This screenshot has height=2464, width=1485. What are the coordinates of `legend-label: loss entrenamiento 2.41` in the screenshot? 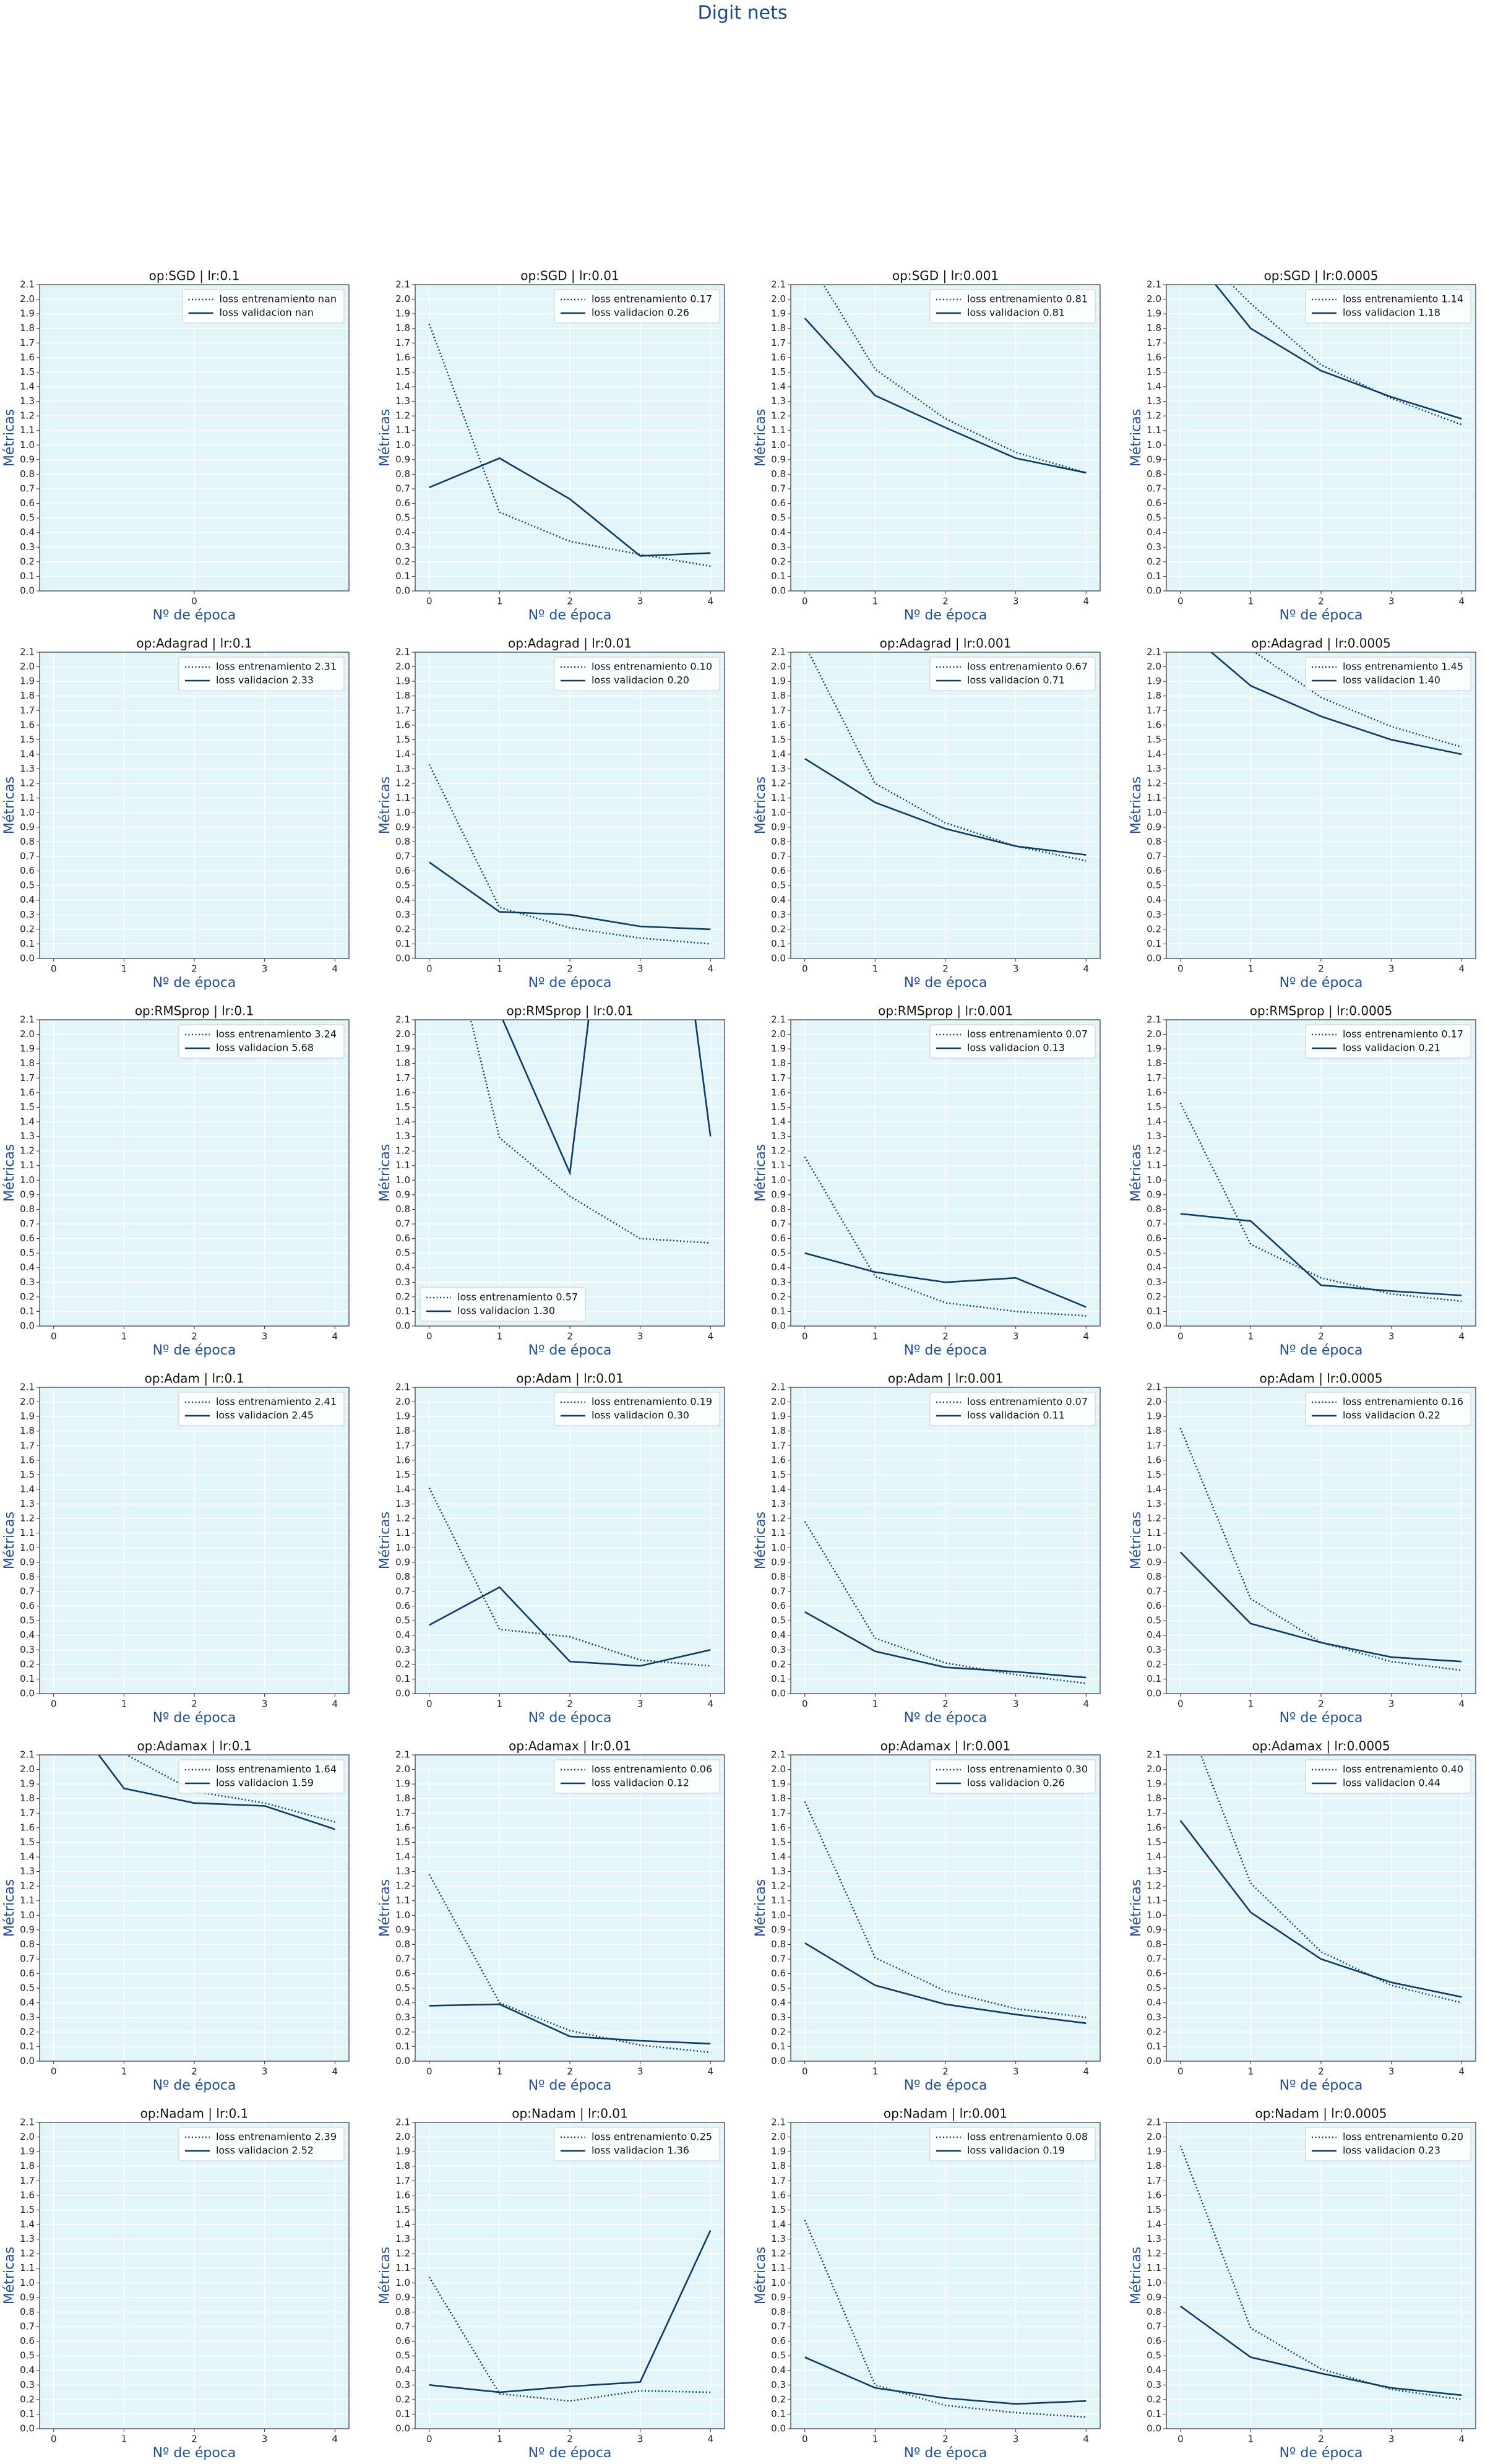 It's located at (276, 1402).